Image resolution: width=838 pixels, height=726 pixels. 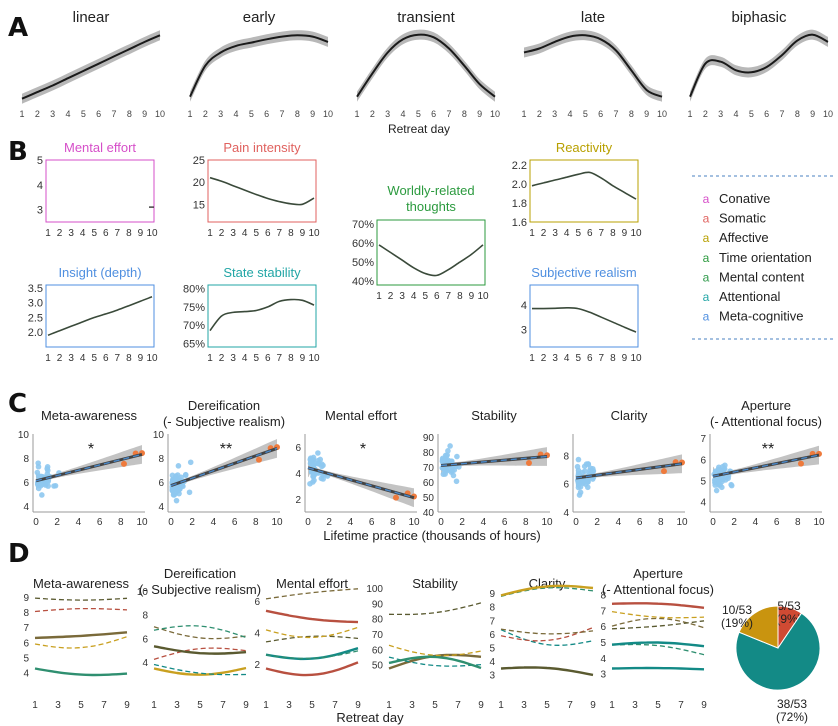 I want to click on y-tick-label: 2.0, so click(x=519, y=185).